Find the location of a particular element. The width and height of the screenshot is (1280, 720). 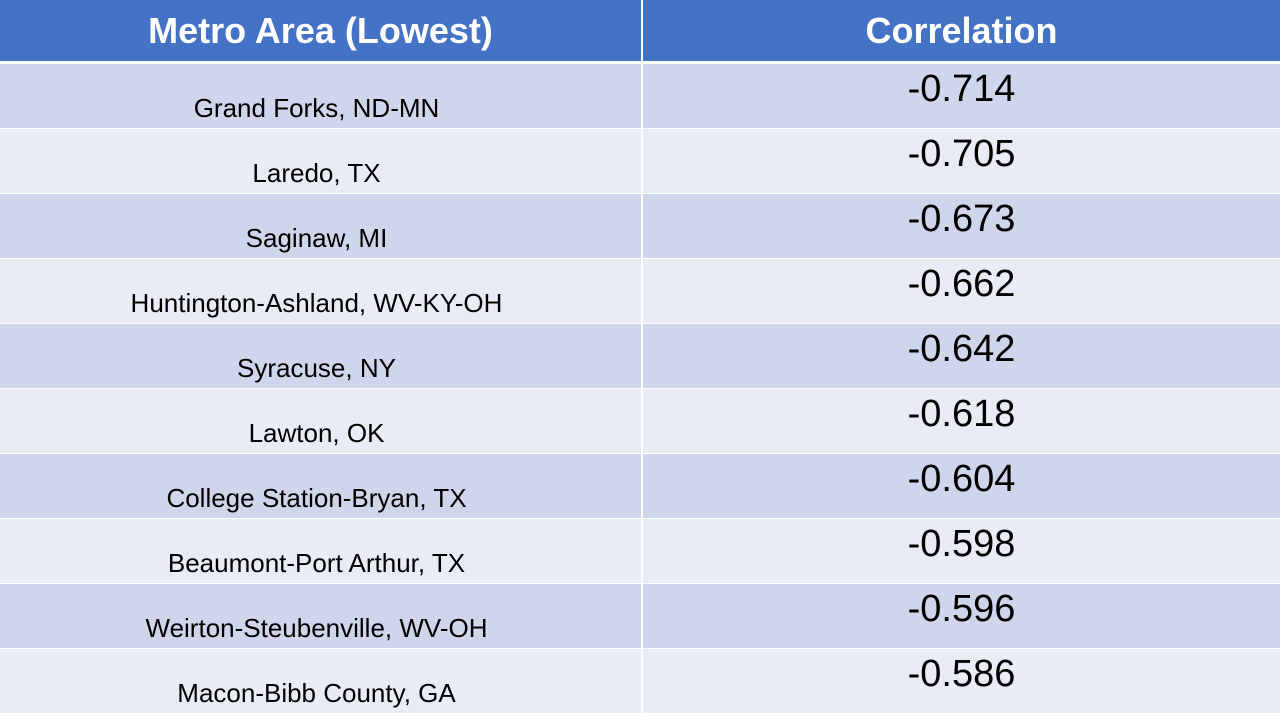

correlation-cell: -0.586 is located at coordinates (961, 673).